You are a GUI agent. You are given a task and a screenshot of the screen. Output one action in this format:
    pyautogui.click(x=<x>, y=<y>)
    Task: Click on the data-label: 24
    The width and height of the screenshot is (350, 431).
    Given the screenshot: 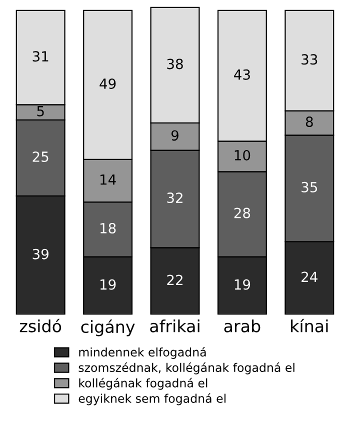 What is the action you would take?
    pyautogui.click(x=310, y=277)
    